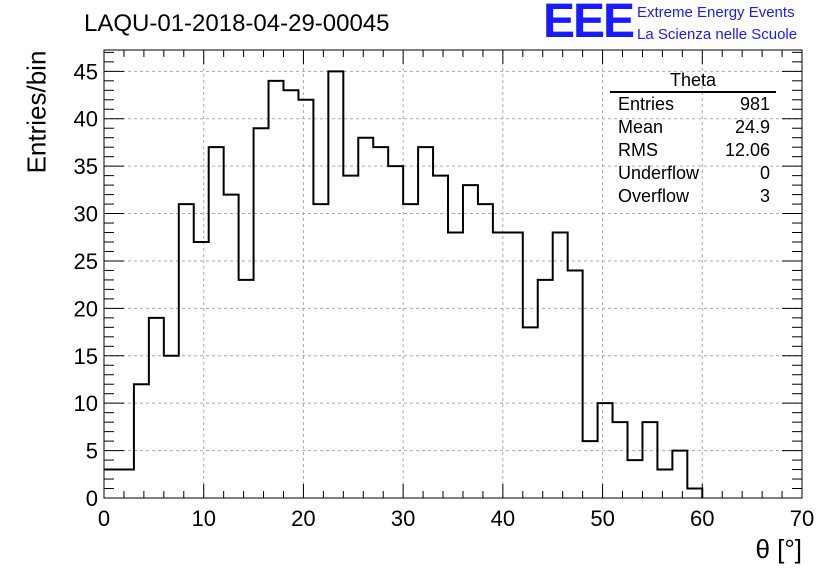 This screenshot has height=572, width=836. Describe the element at coordinates (86, 308) in the screenshot. I see `y-tick-label: 20` at that location.